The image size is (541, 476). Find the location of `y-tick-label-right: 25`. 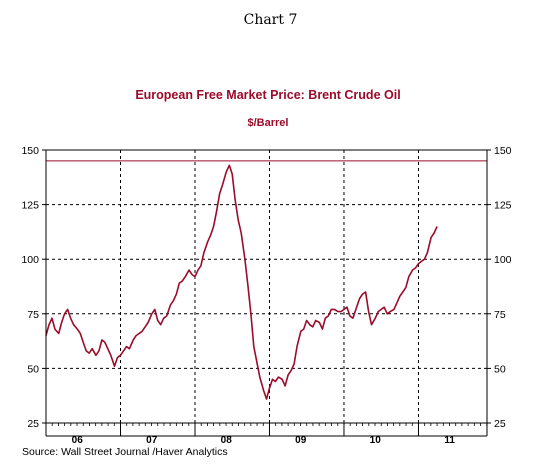

y-tick-label-right: 25 is located at coordinates (500, 424).